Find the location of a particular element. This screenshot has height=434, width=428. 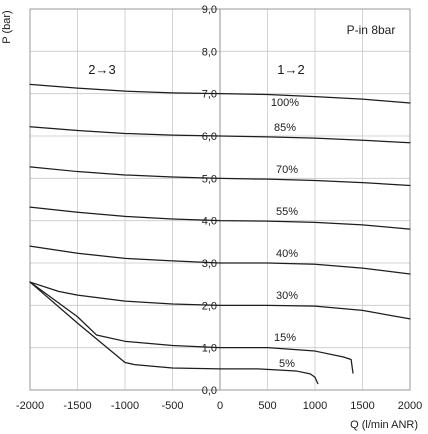

y-tick-label: 1,0 is located at coordinates (209, 349).